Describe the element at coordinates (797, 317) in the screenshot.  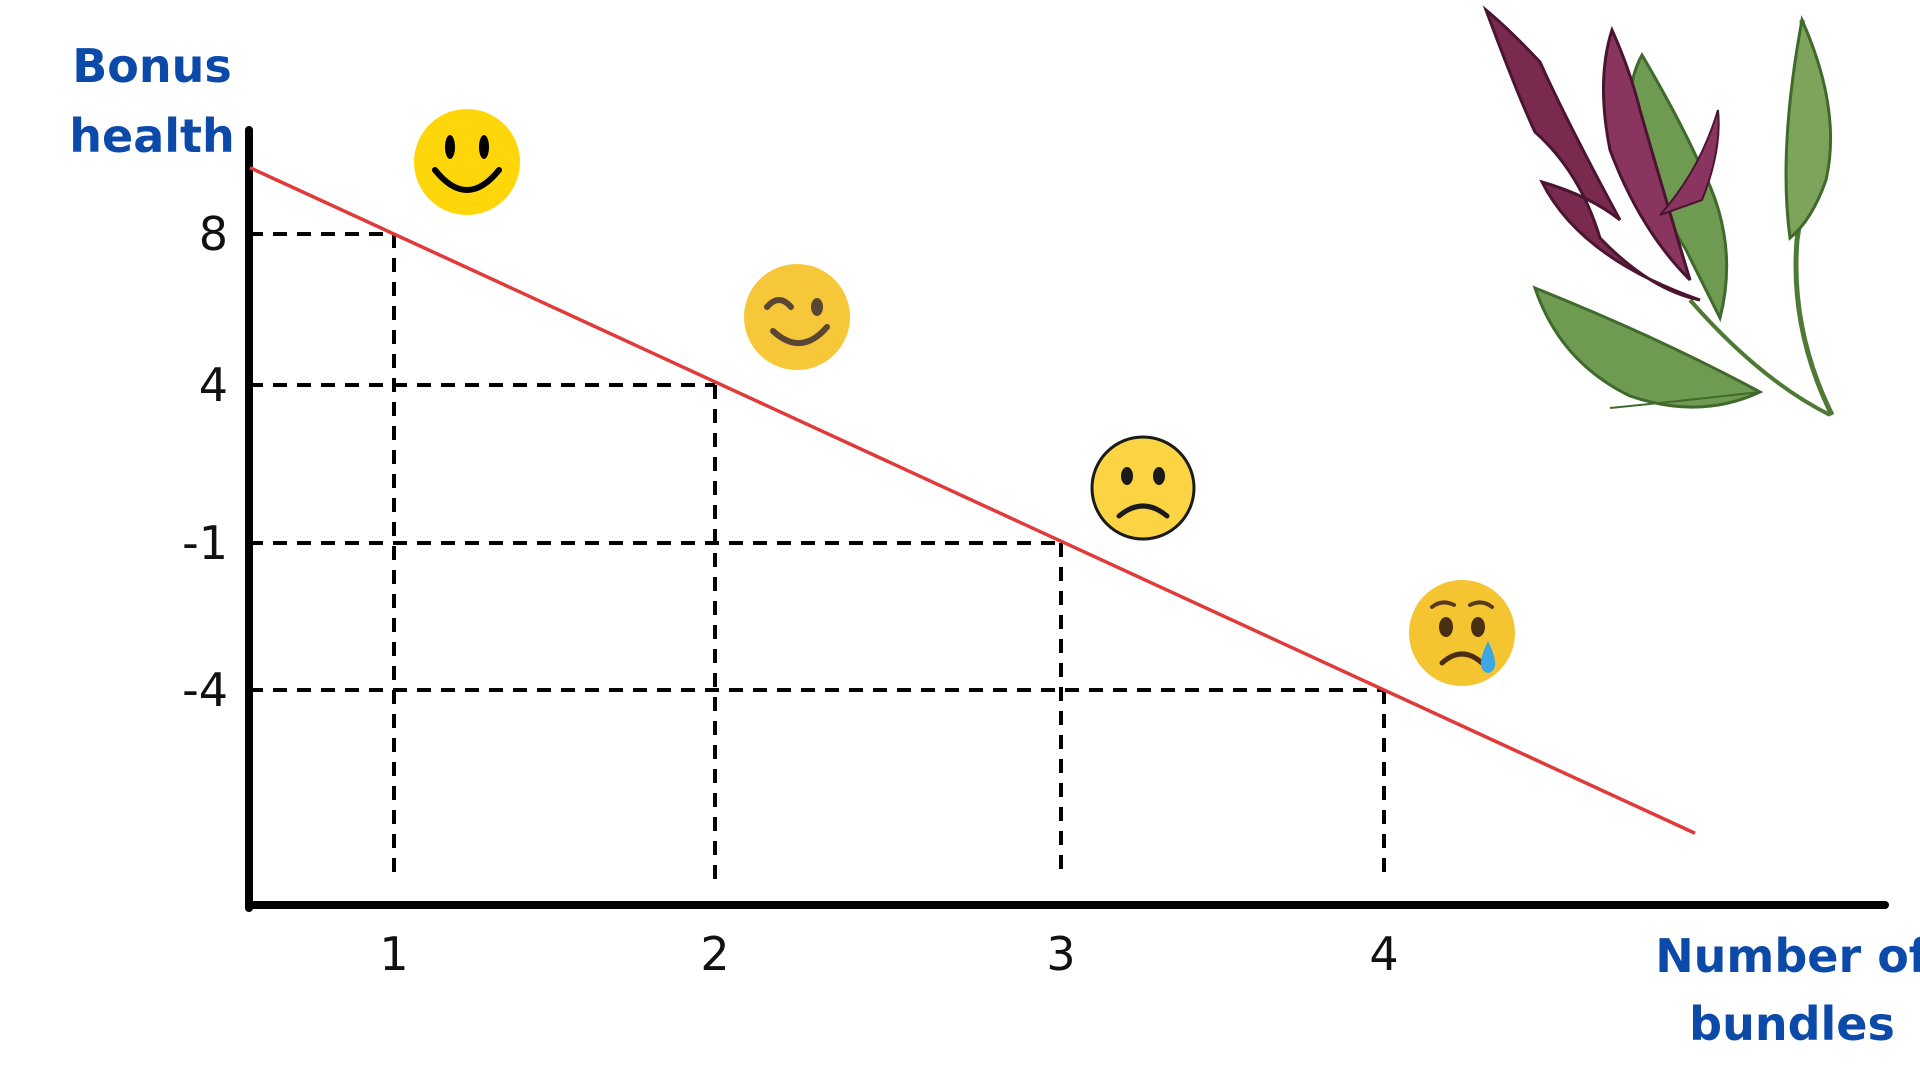
I see `winking-face-icon` at that location.